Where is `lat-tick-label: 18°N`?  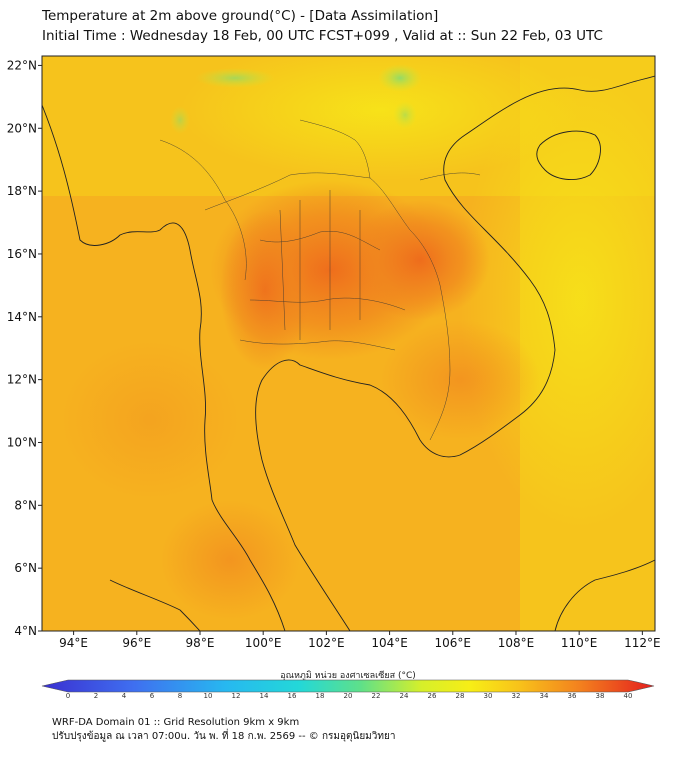
lat-tick-label: 18°N is located at coordinates (22, 191).